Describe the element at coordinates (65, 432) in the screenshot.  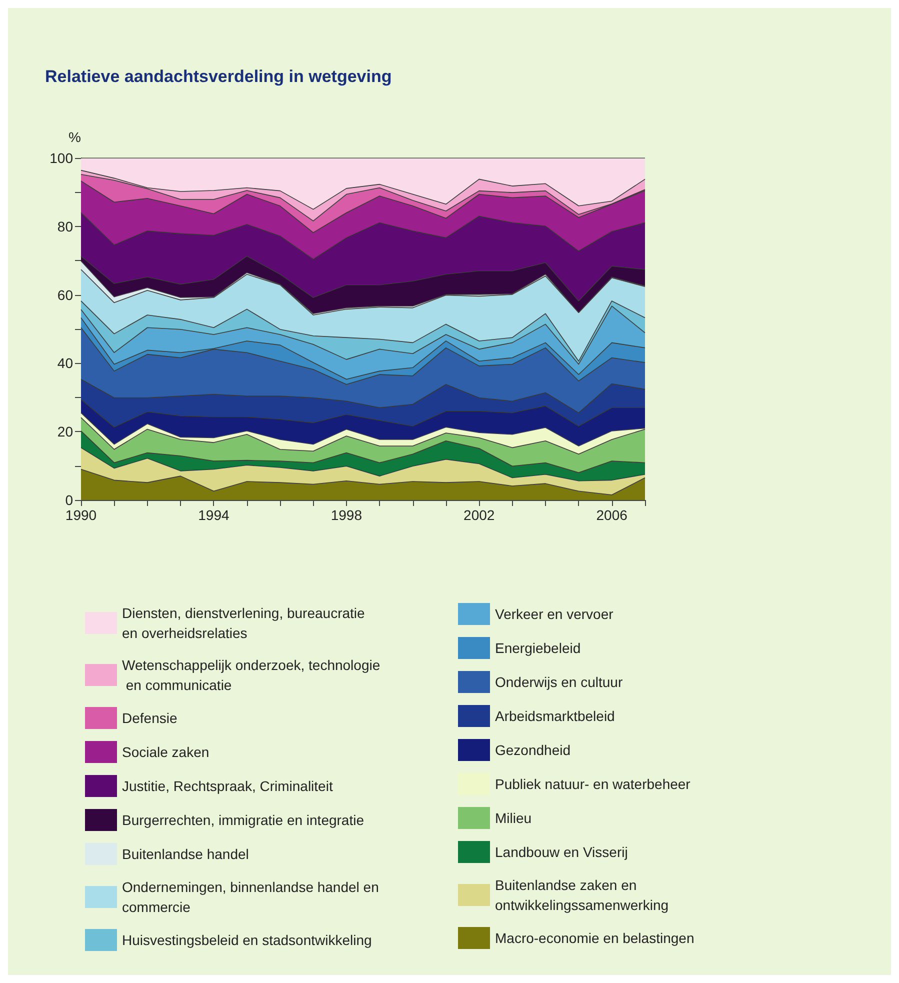
I see `y-tick-label: 20` at that location.